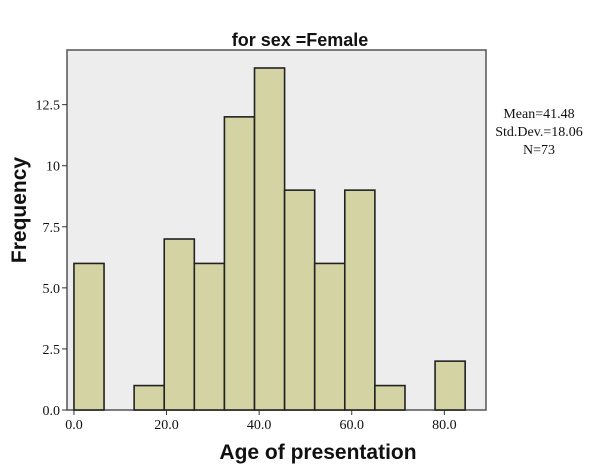 This screenshot has width=598, height=469. Describe the element at coordinates (444, 425) in the screenshot. I see `x-tick-label-4: 80.0` at that location.